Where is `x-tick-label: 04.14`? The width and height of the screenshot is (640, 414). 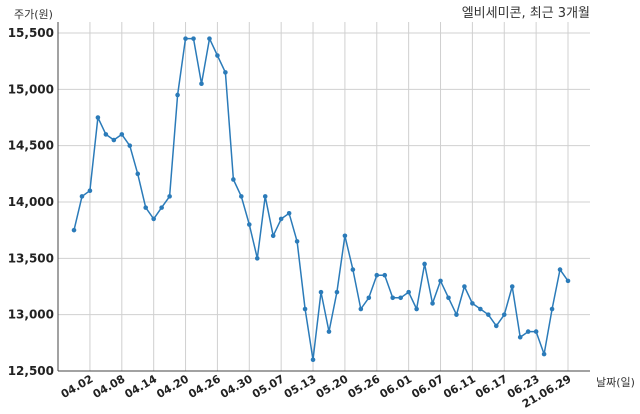 x-tick-label: 04.14 is located at coordinates (141, 386).